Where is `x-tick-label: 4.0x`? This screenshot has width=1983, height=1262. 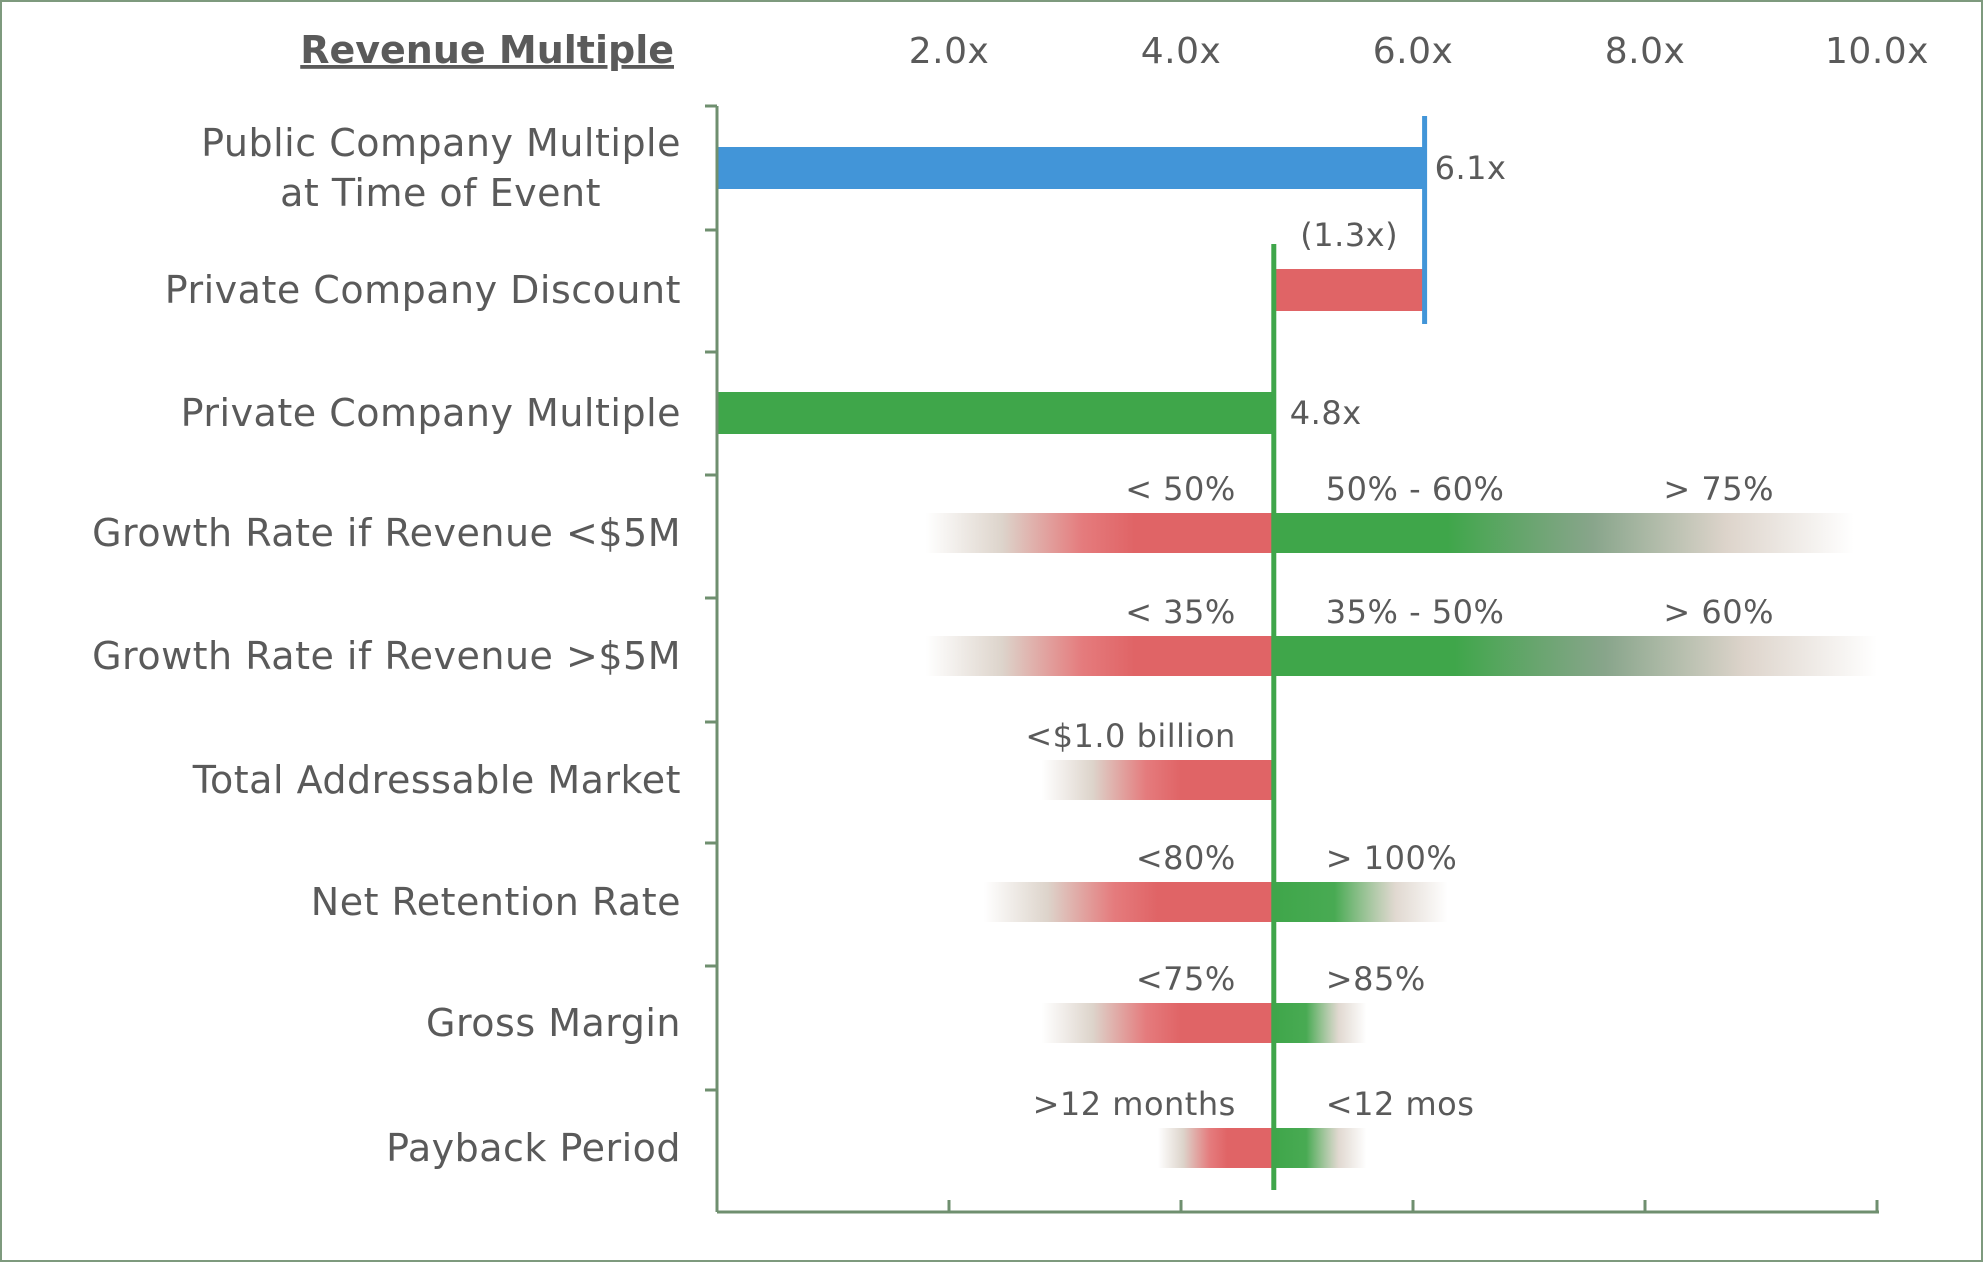
x-tick-label: 4.0x is located at coordinates (1181, 51).